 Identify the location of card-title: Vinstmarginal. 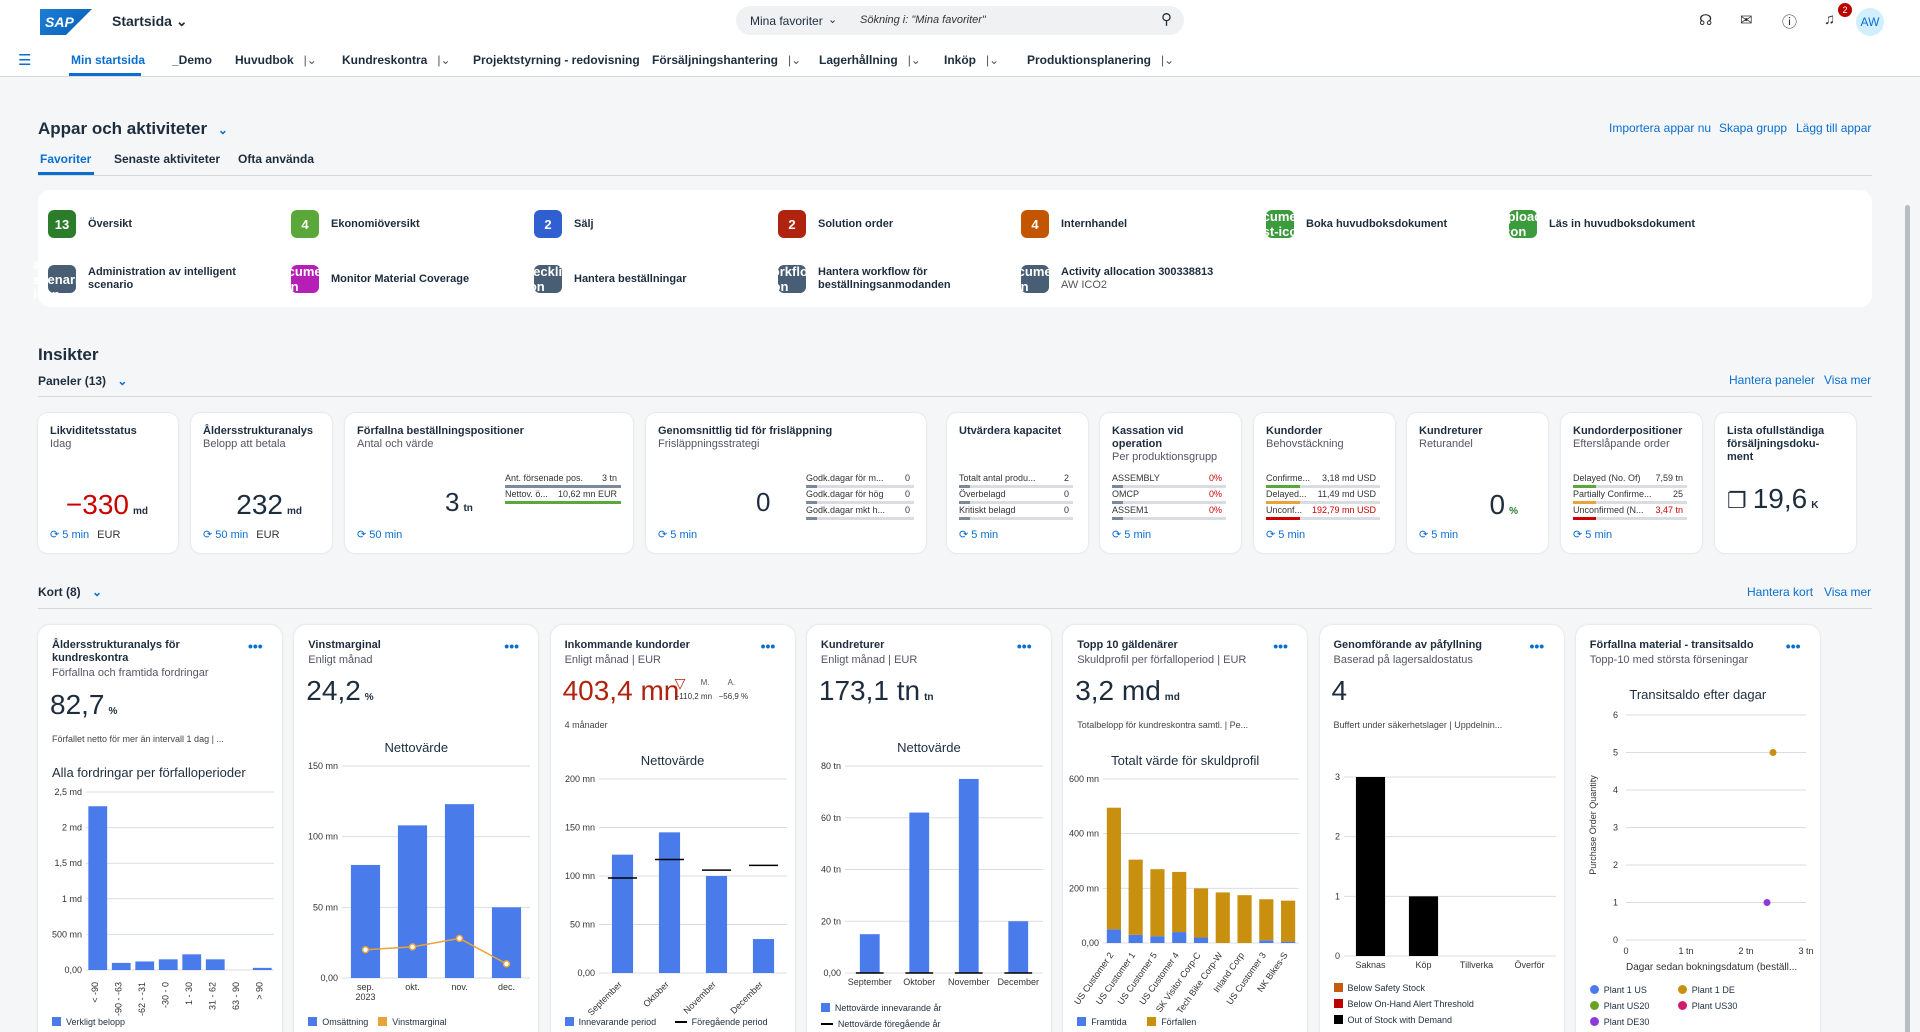
(344, 645).